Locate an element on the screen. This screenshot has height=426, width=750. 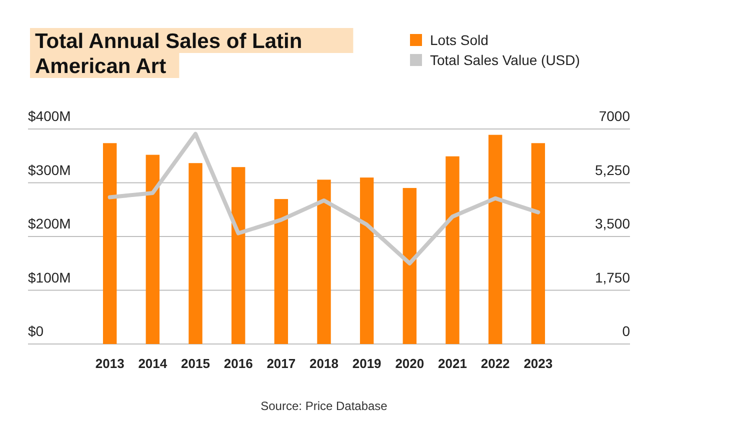
y-tick-label: $400M is located at coordinates (49, 116).